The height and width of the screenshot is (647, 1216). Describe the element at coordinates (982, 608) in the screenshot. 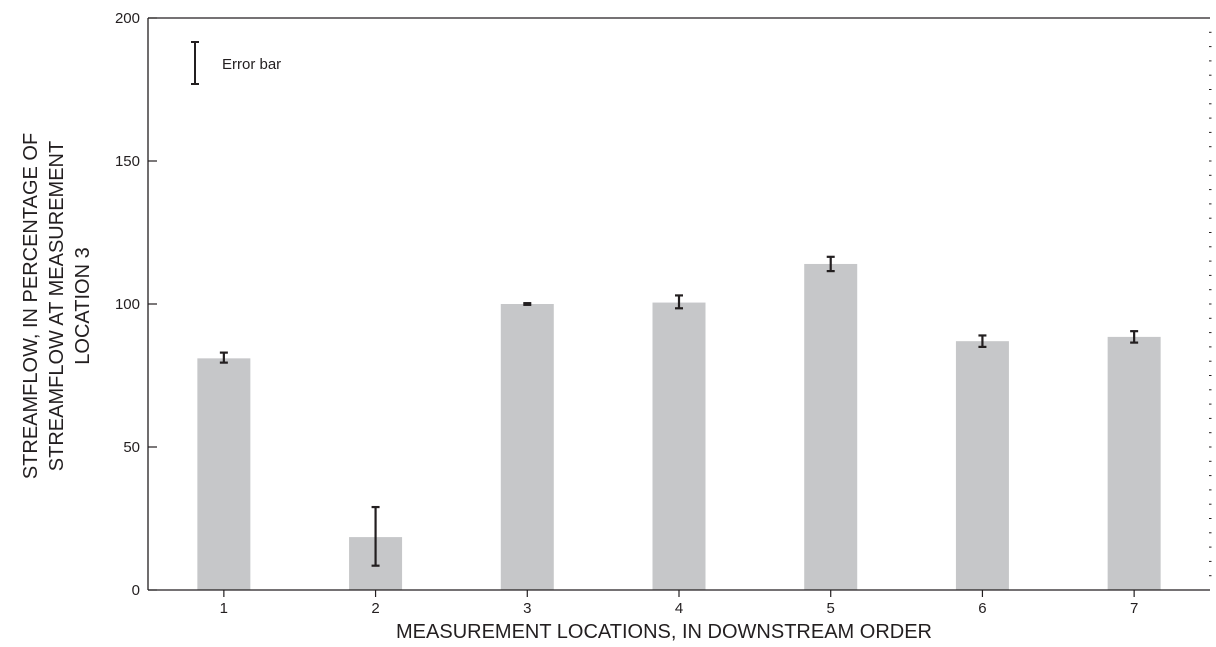

I see `x-tick-label: 6` at that location.